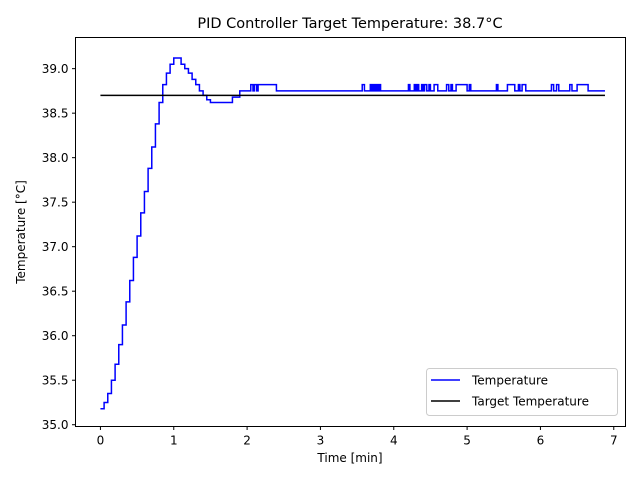 The height and width of the screenshot is (480, 640). I want to click on x-tick-label: 5, so click(467, 441).